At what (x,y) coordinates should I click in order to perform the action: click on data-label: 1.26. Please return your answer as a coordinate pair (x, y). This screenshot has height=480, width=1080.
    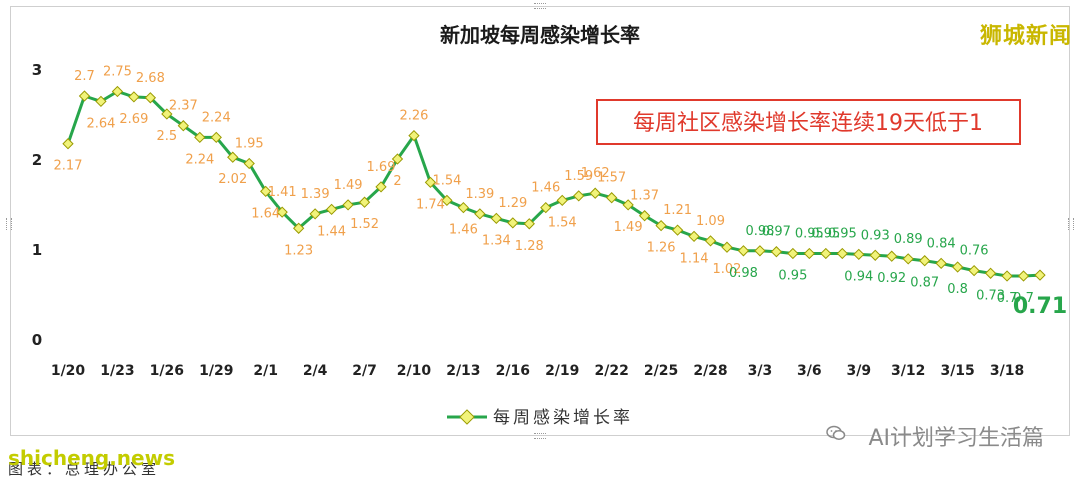
    Looking at the image, I should click on (661, 248).